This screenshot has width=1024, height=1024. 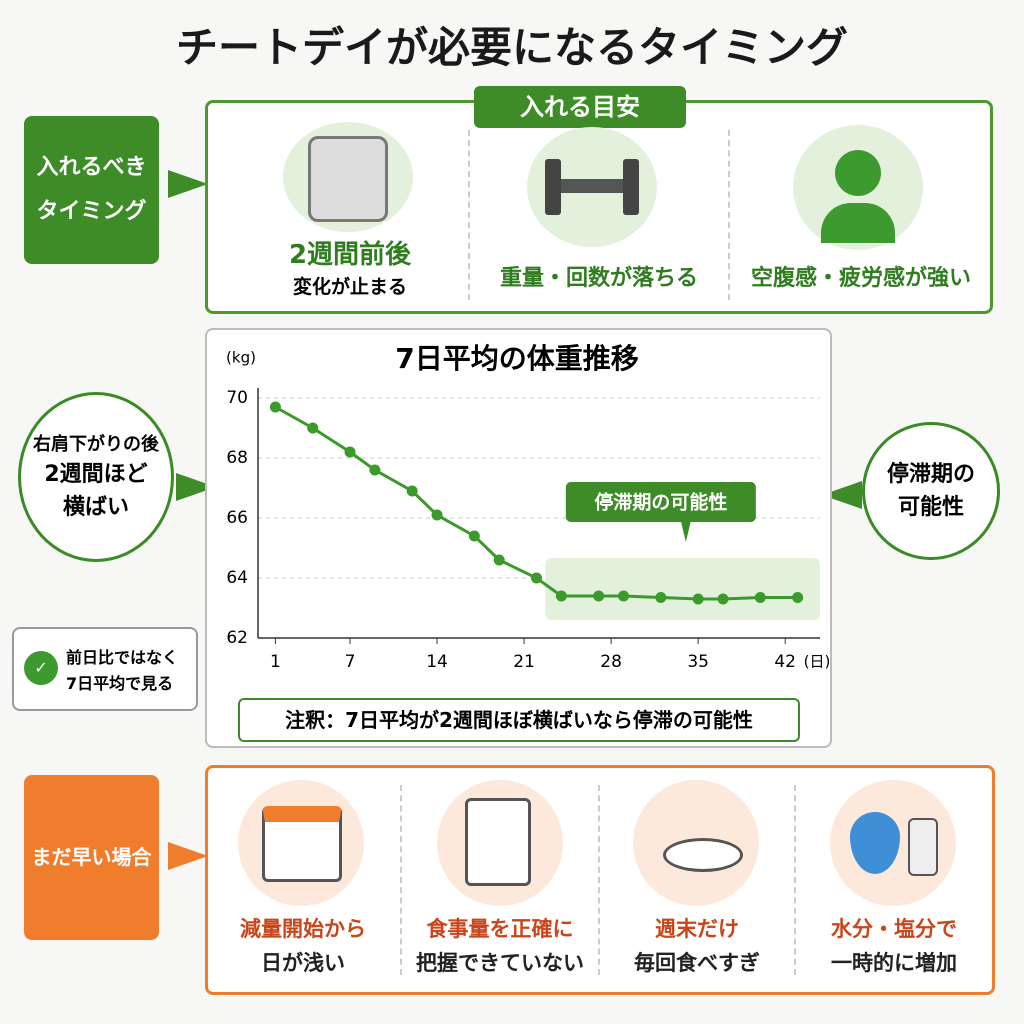 I want to click on text: 毎回食べすぎ, so click(x=697, y=963).